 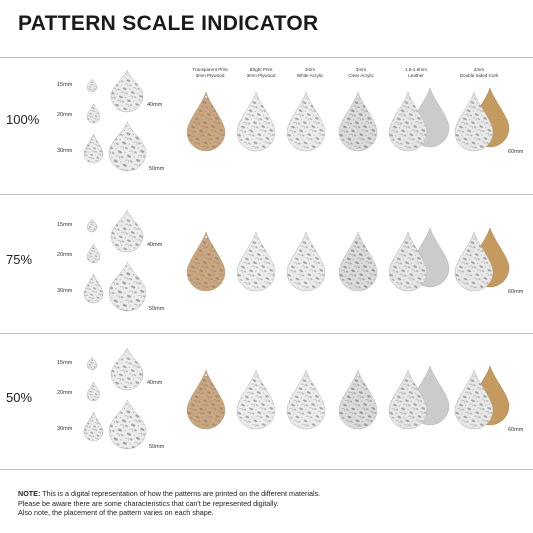 What do you see at coordinates (479, 72) in the screenshot?
I see `material-label-cork: 2mm Double Sided Cork` at bounding box center [479, 72].